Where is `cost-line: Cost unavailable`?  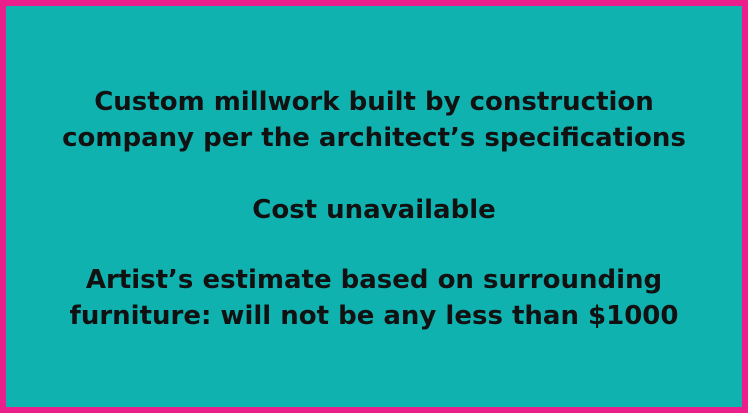 cost-line: Cost unavailable is located at coordinates (374, 210).